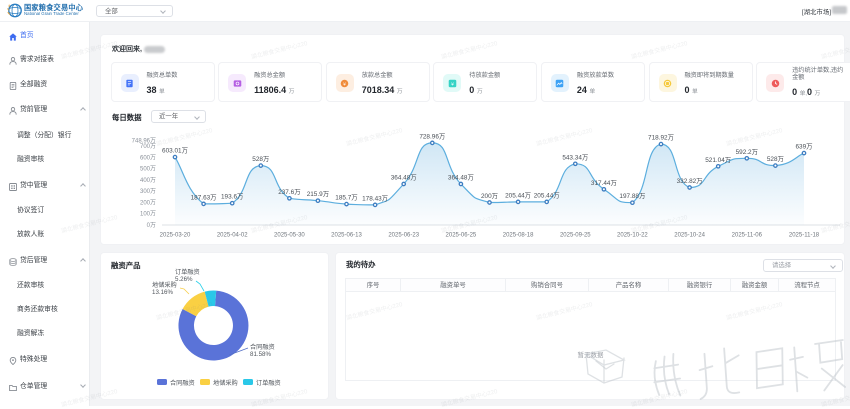 The width and height of the screenshot is (850, 409). I want to click on svg-text: 81.58%, so click(260, 354).